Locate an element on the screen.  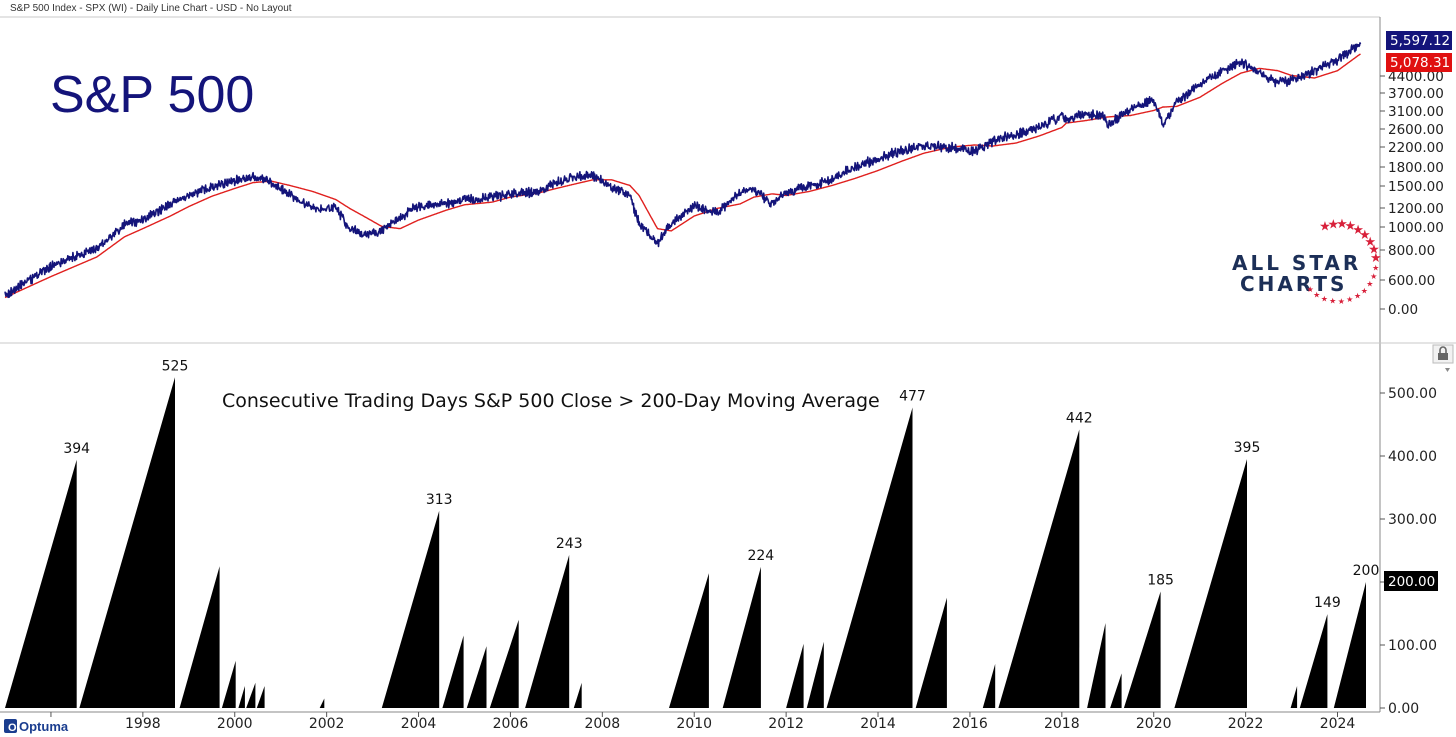
price-y-tick-label: 1200.00 is located at coordinates (1416, 209).